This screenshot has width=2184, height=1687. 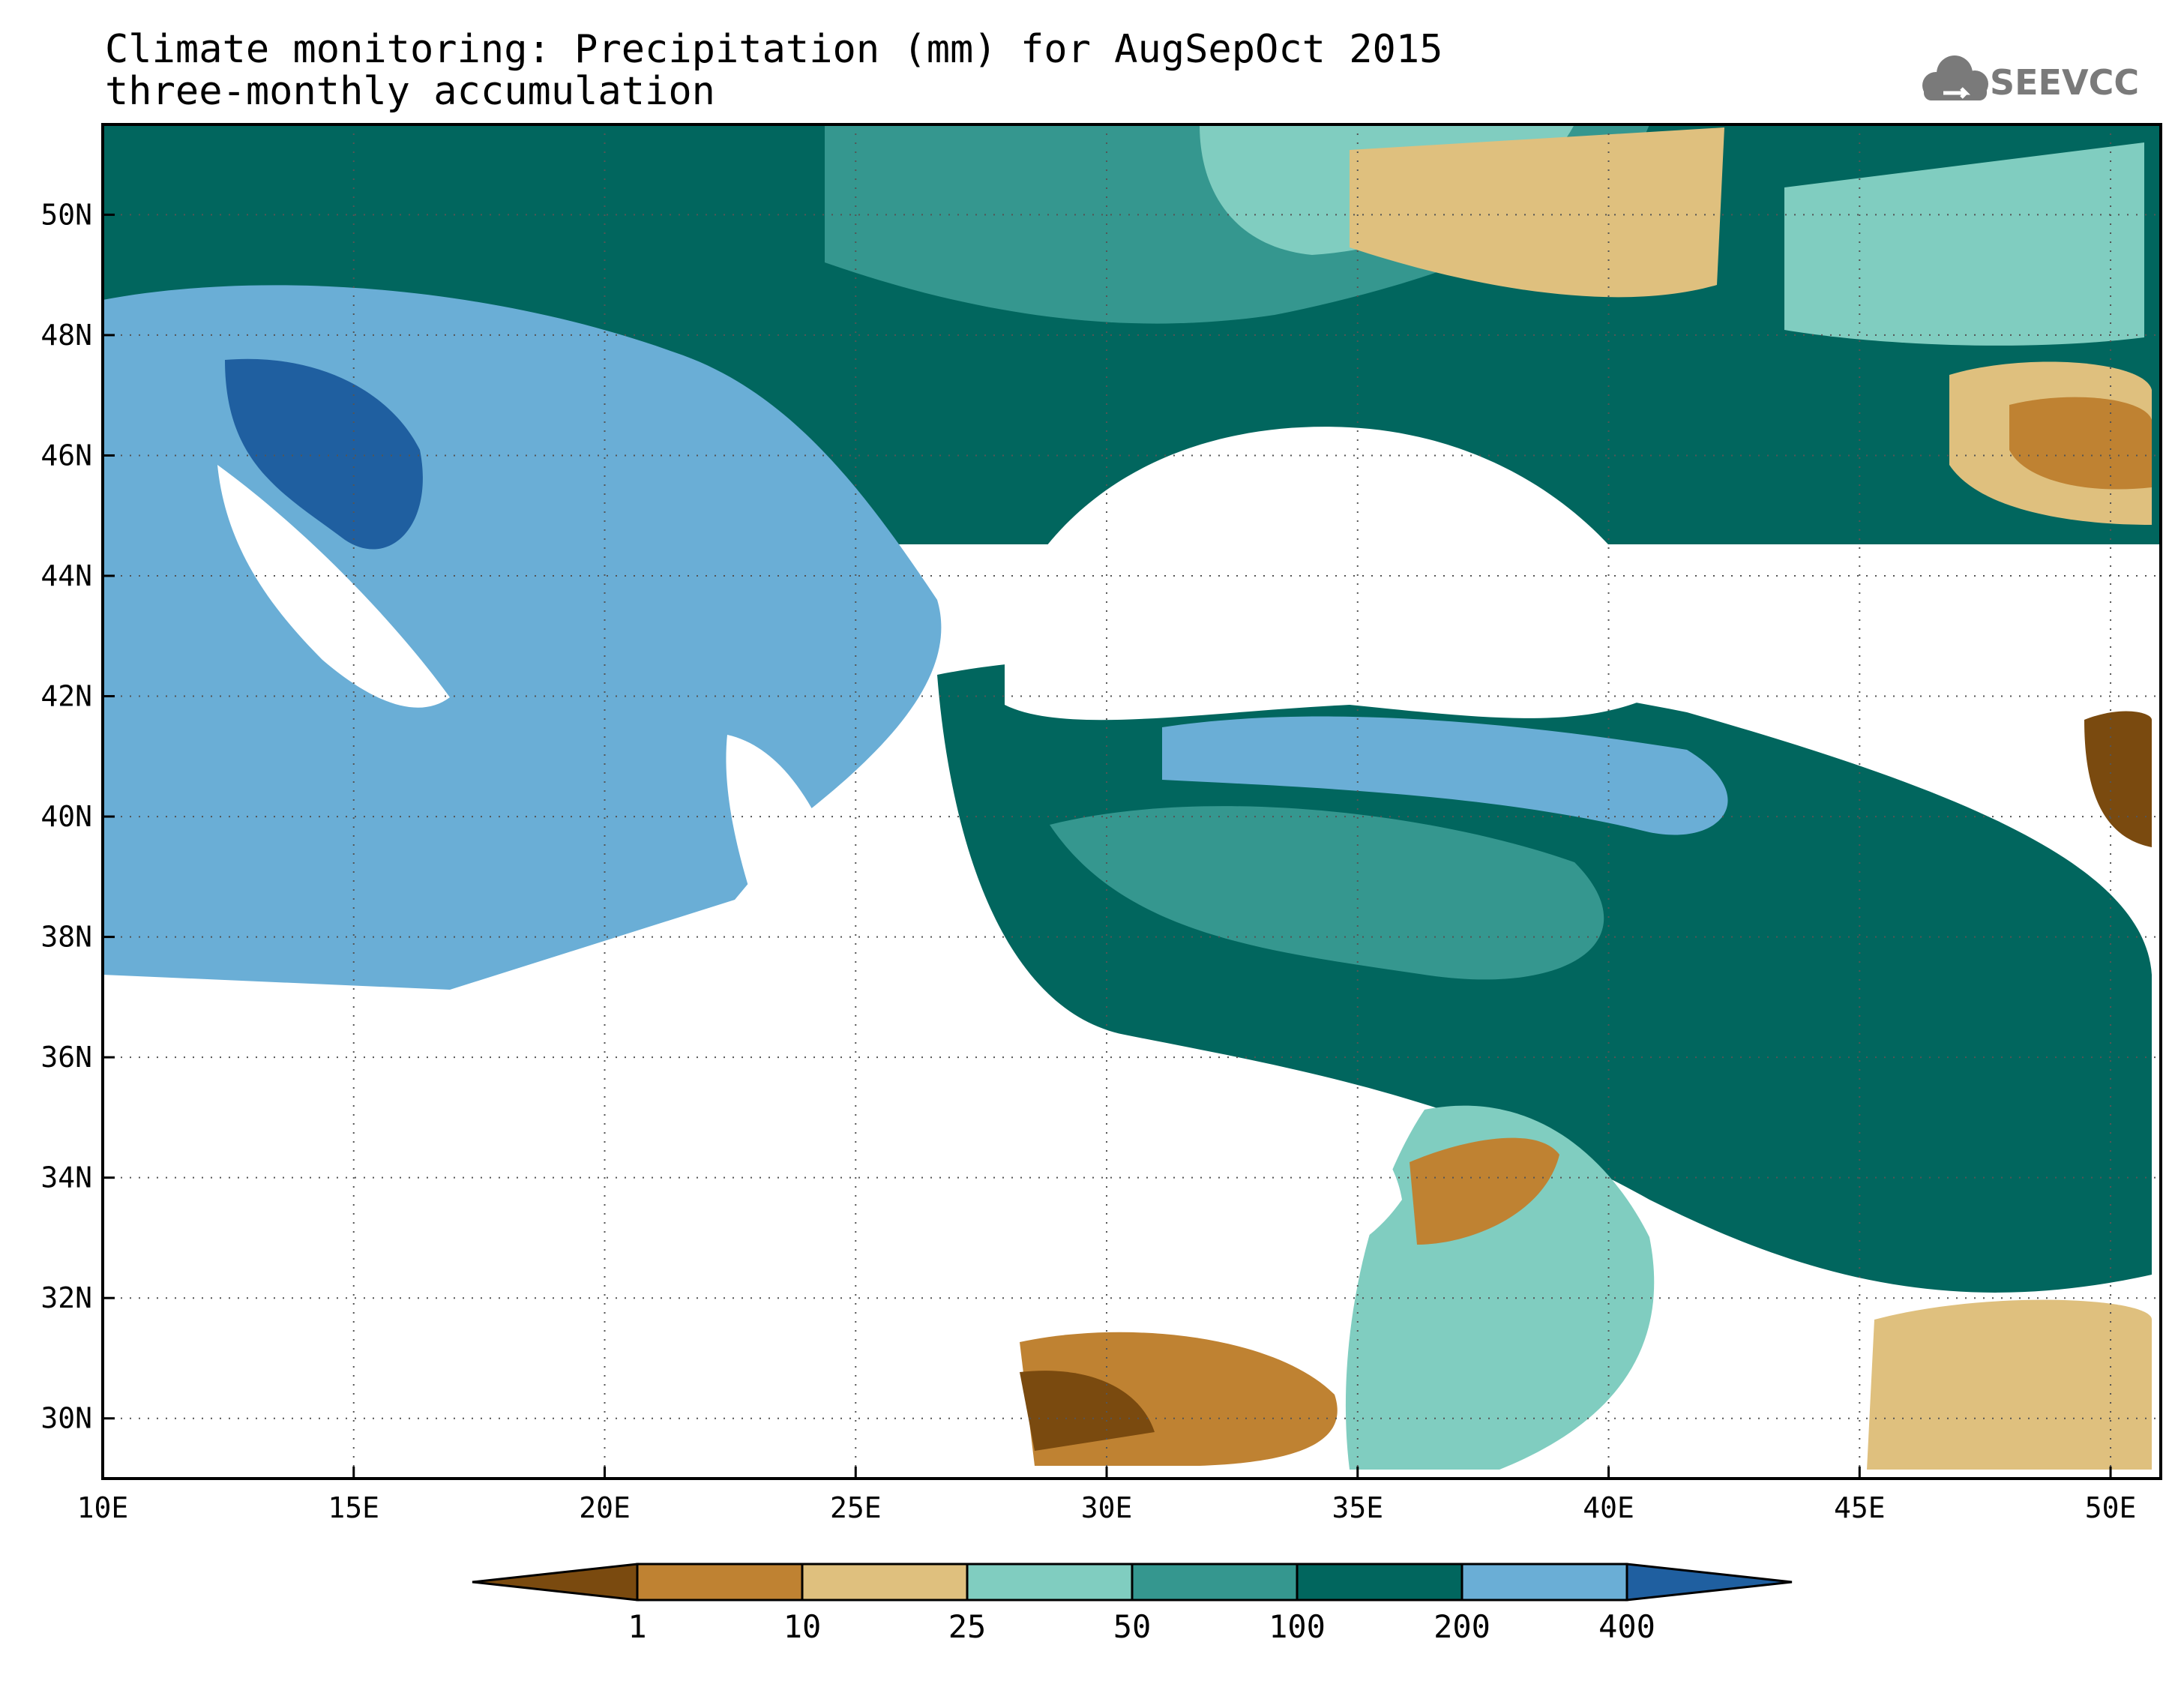 I want to click on x-tick-label: 45E, so click(x=1860, y=1507).